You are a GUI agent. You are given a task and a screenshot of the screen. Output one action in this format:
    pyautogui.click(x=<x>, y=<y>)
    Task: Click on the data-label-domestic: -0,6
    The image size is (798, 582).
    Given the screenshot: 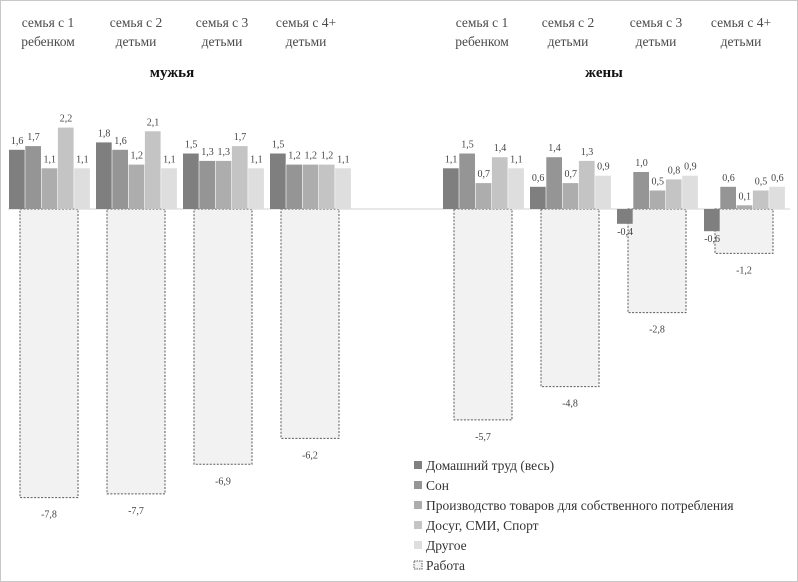 What is the action you would take?
    pyautogui.click(x=712, y=239)
    